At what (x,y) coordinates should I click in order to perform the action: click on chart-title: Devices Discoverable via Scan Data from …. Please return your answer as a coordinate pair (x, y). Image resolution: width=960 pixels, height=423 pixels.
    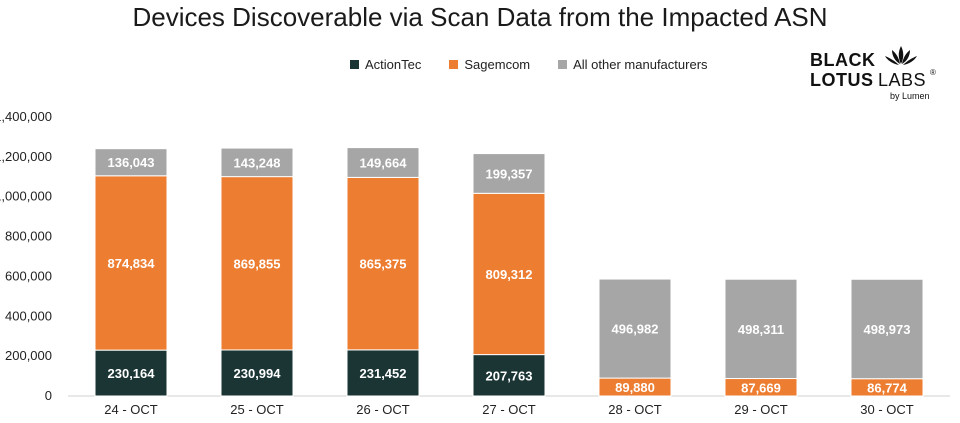
    Looking at the image, I should click on (480, 17).